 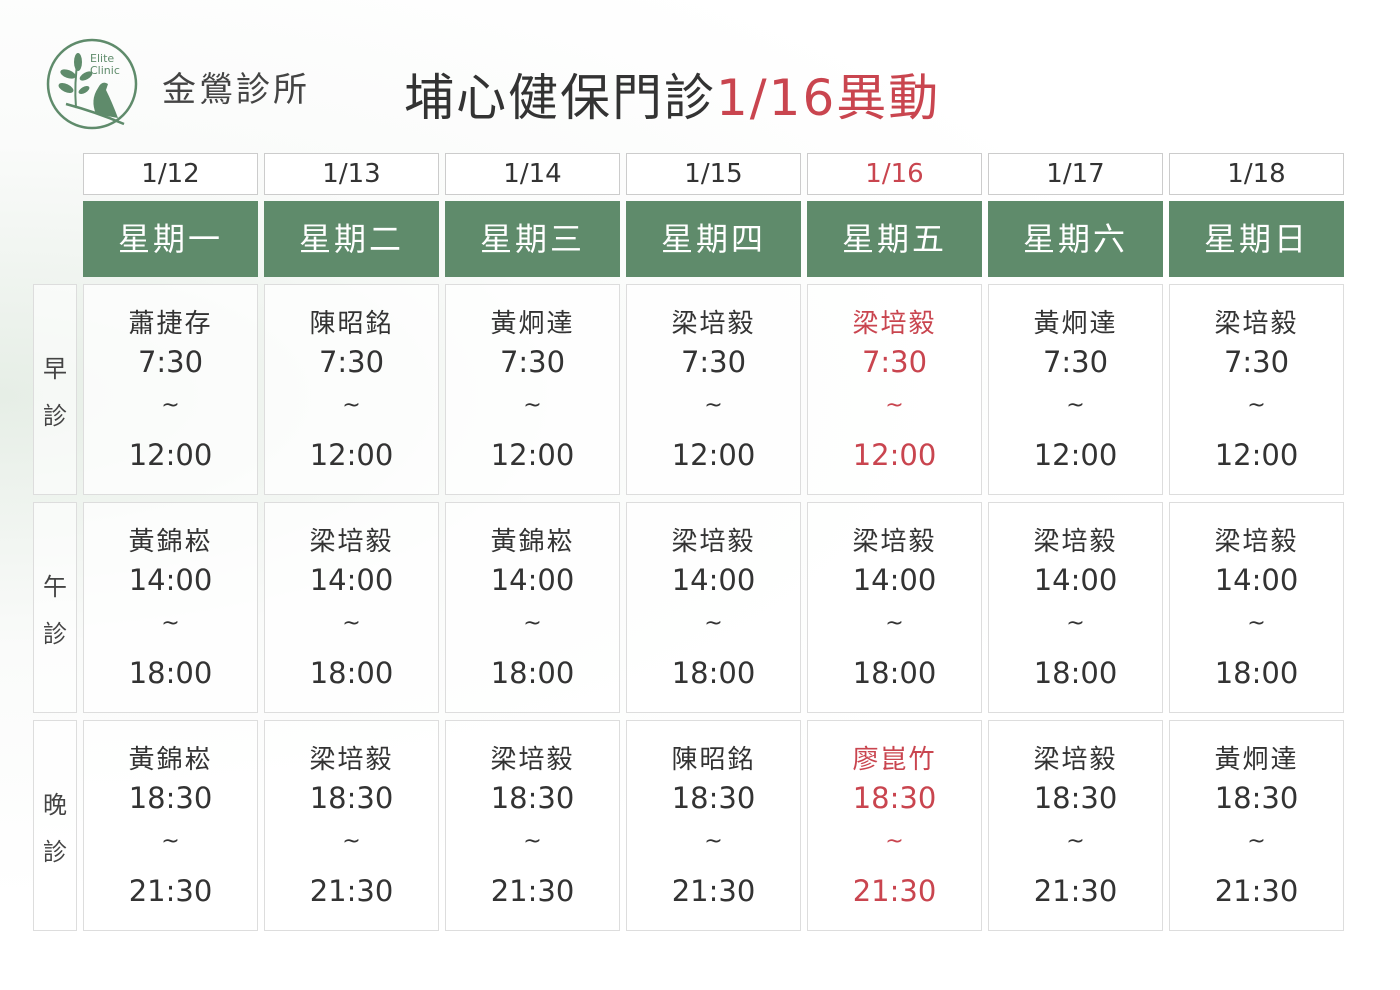 I want to click on schedule-cell: 蕭捷存 7:30 ~ 12:00, so click(x=170, y=389).